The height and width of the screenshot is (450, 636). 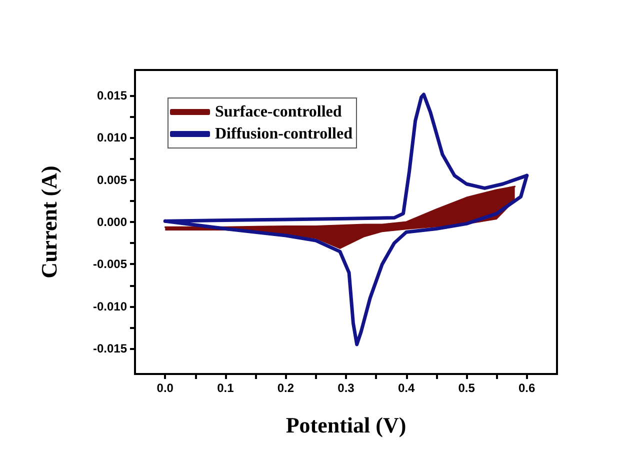 What do you see at coordinates (285, 388) in the screenshot?
I see `x-tick-label: 0.2` at bounding box center [285, 388].